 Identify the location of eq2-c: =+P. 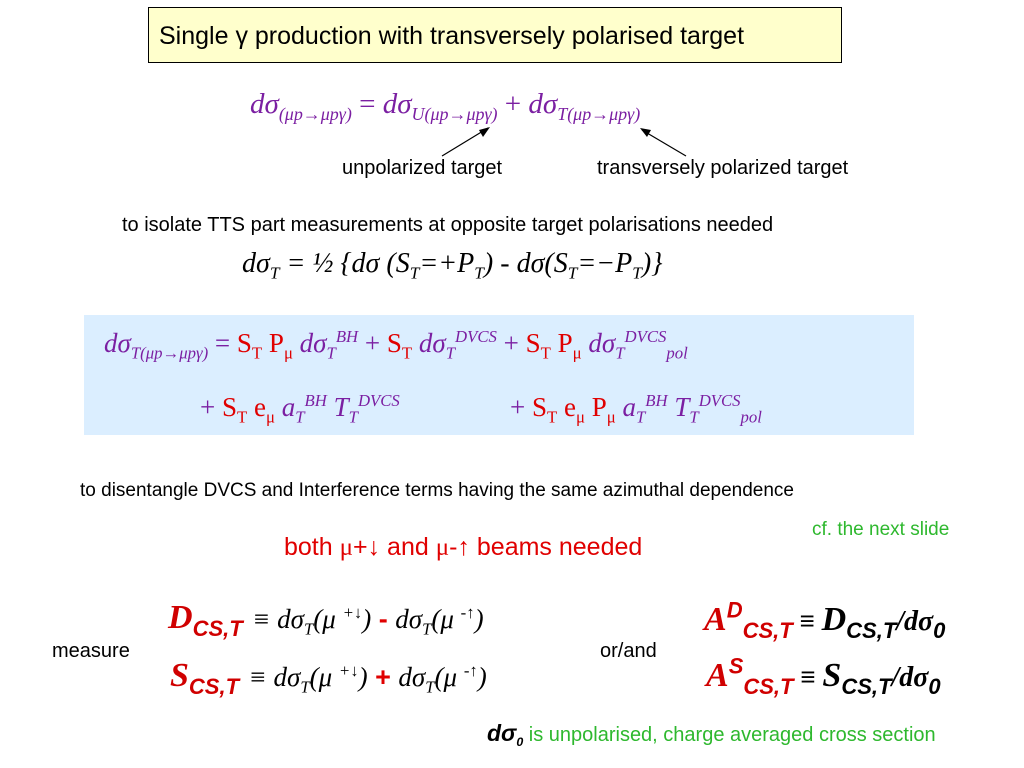
(447, 263).